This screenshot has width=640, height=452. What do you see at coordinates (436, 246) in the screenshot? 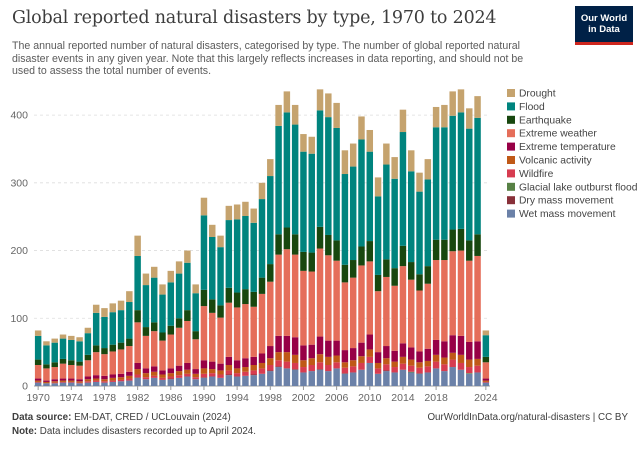
I see `bar-stack-2018` at bounding box center [436, 246].